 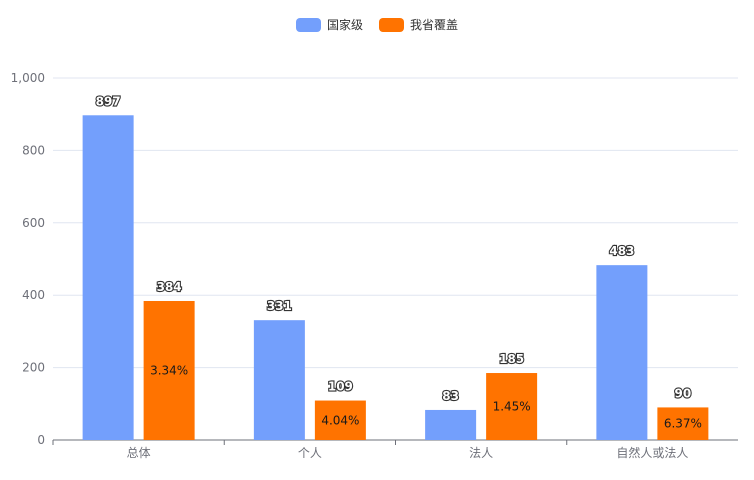 I want to click on y-tick-label-0: 0, so click(x=41, y=440).